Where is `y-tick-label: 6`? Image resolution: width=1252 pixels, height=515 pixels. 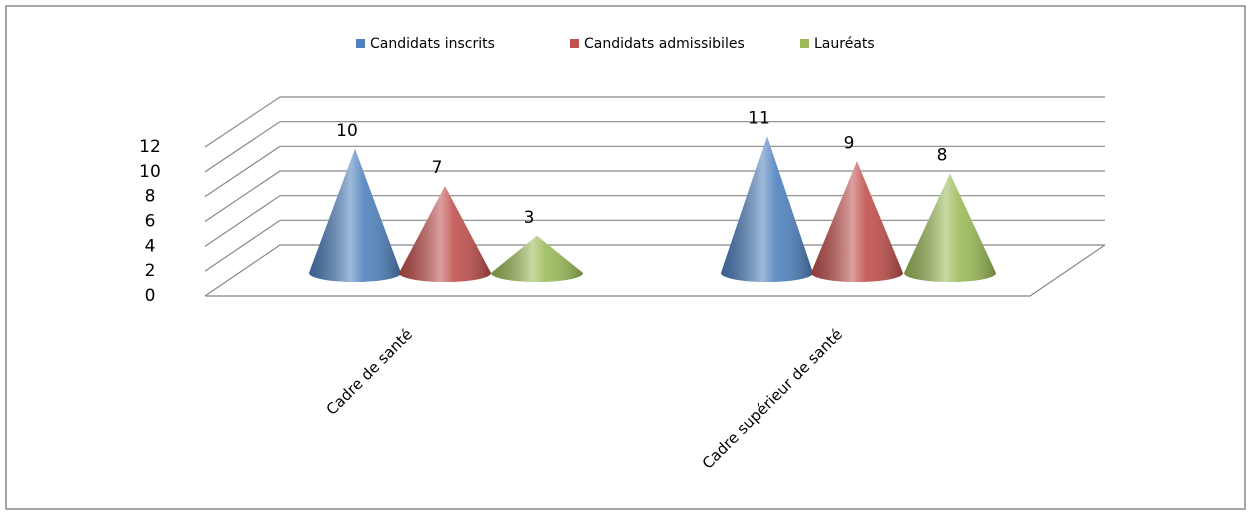
y-tick-label: 6 is located at coordinates (150, 222).